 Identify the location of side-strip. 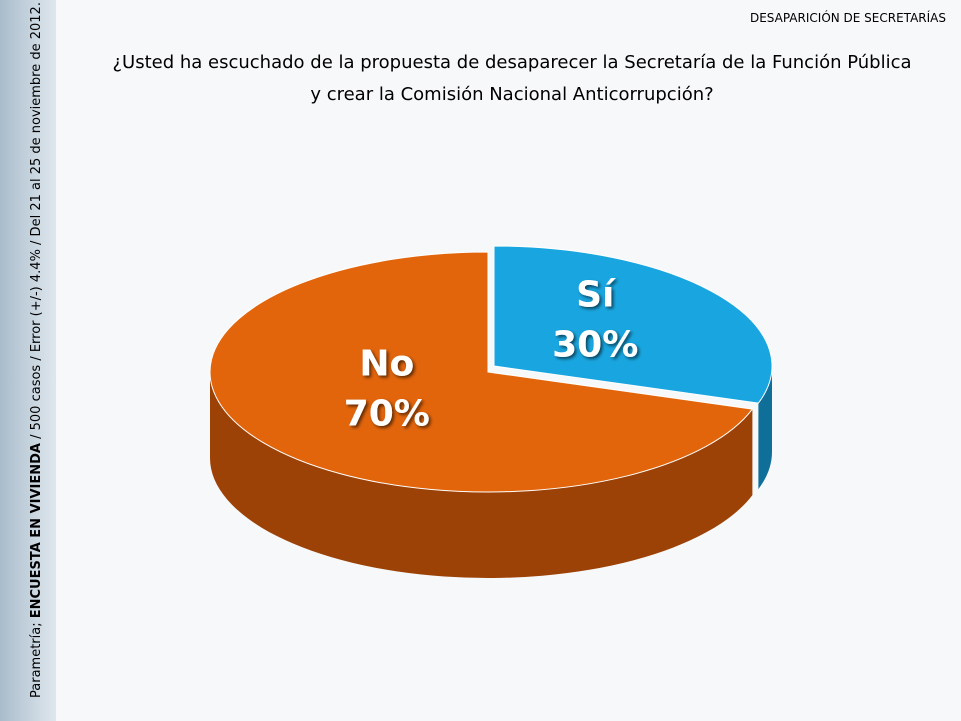
(28, 360).